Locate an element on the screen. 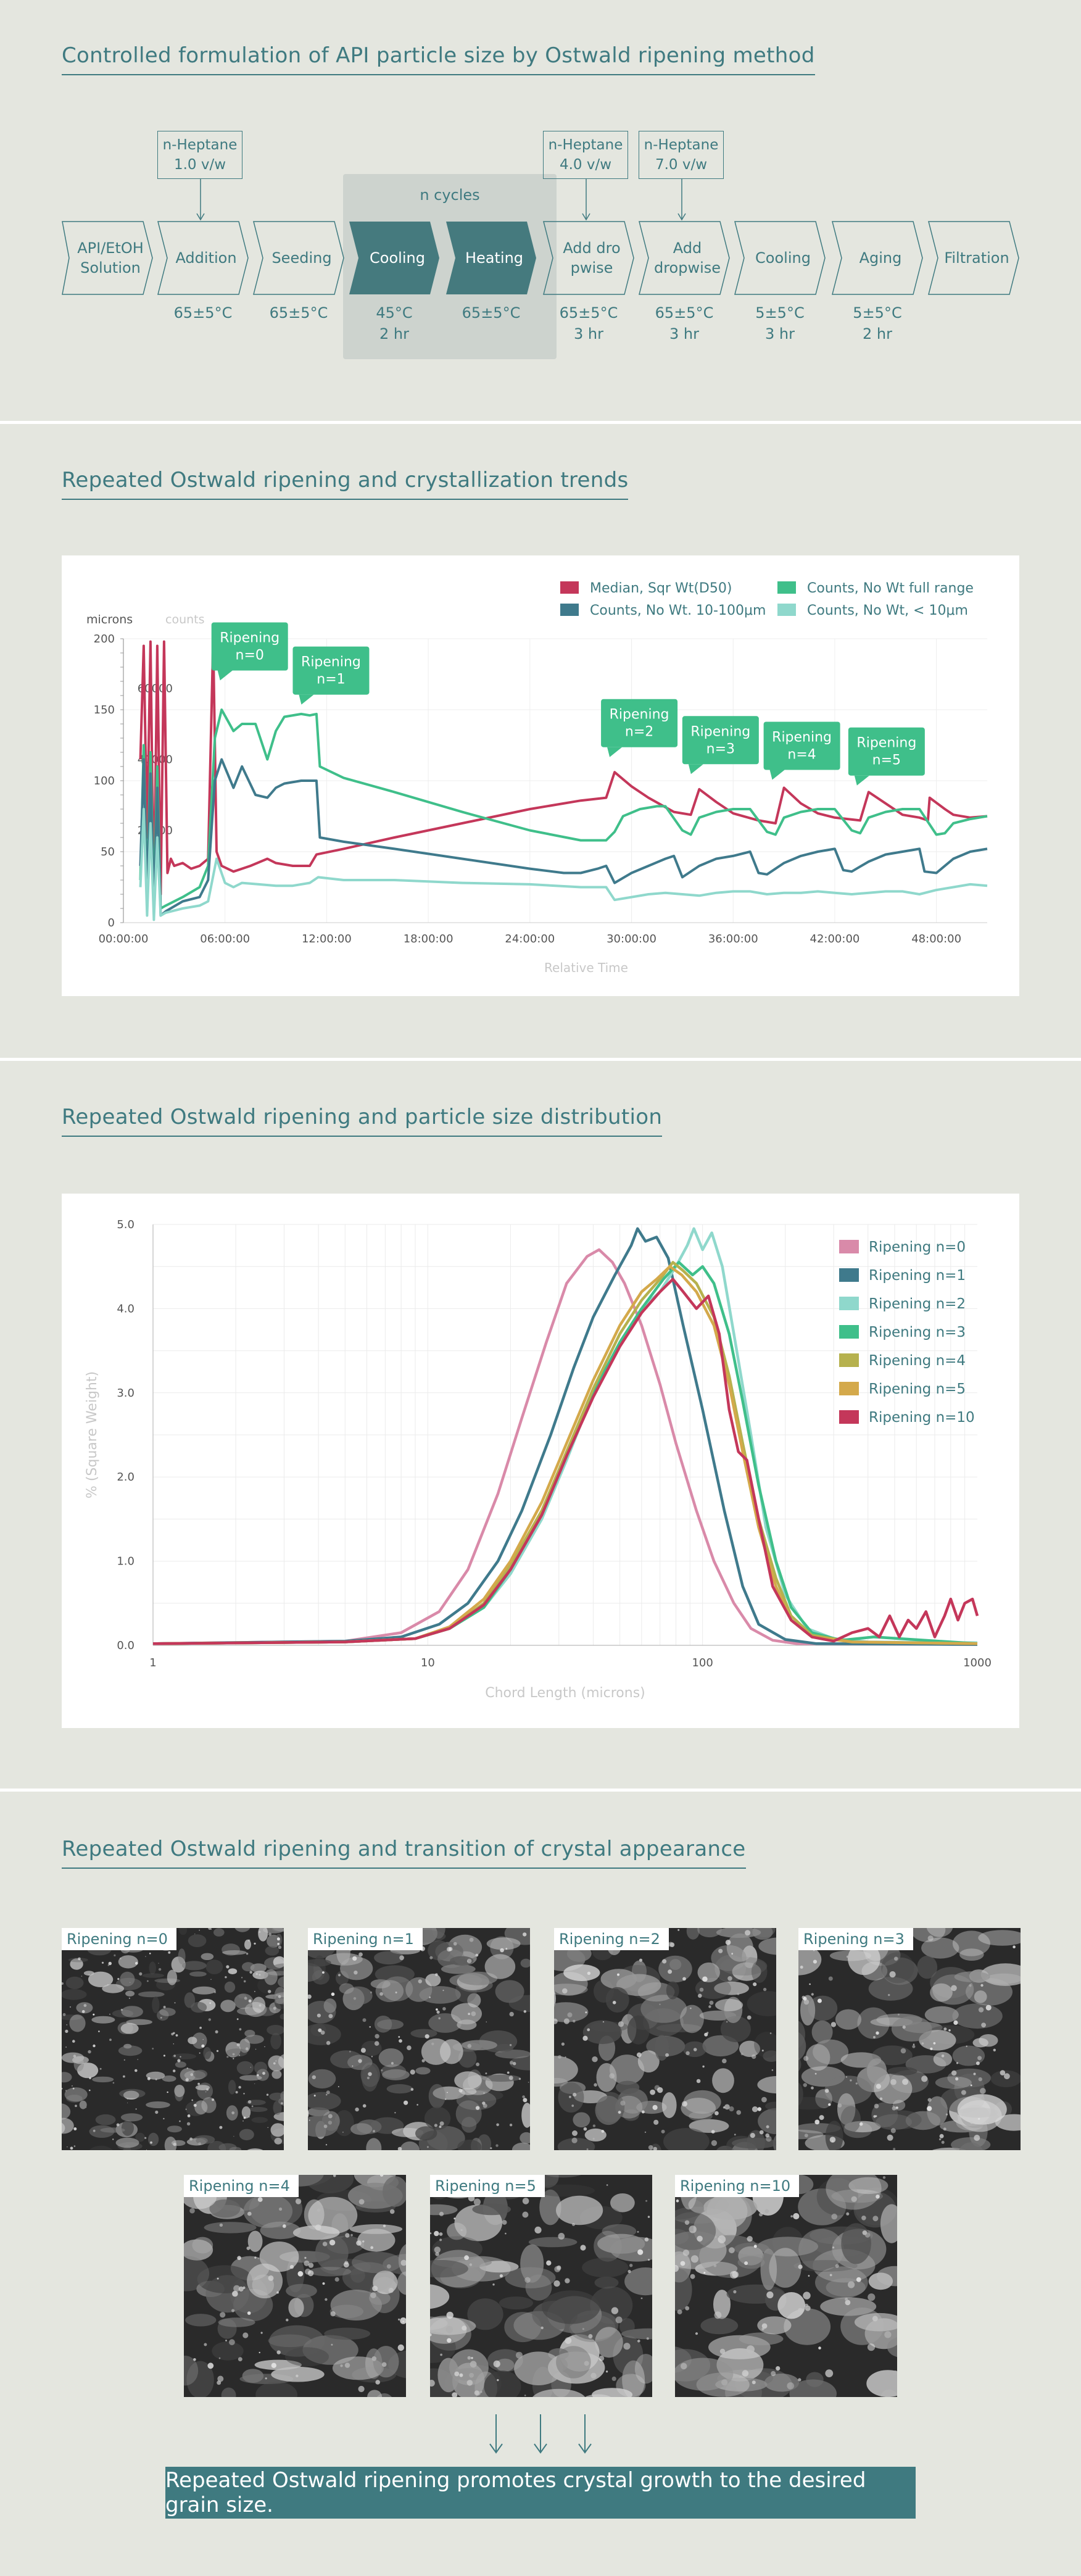 The height and width of the screenshot is (2576, 1081). crystal-micrograph: Ripening n=0 is located at coordinates (173, 2039).